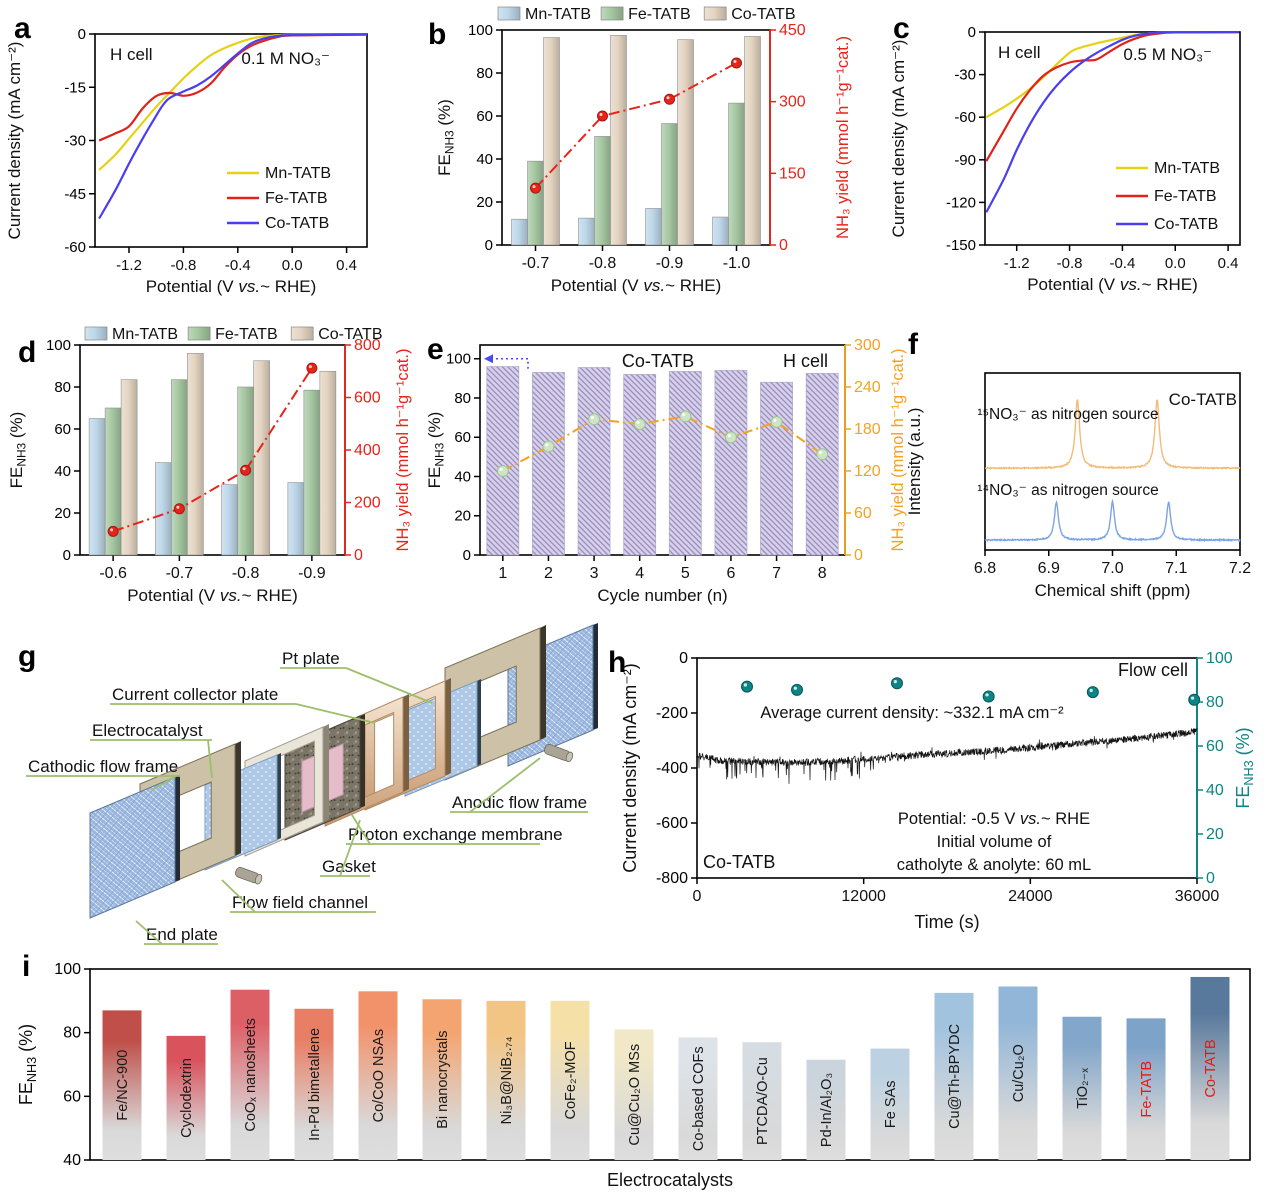 Image resolution: width=1268 pixels, height=1193 pixels. What do you see at coordinates (75, 87) in the screenshot?
I see `tick-label: -15` at bounding box center [75, 87].